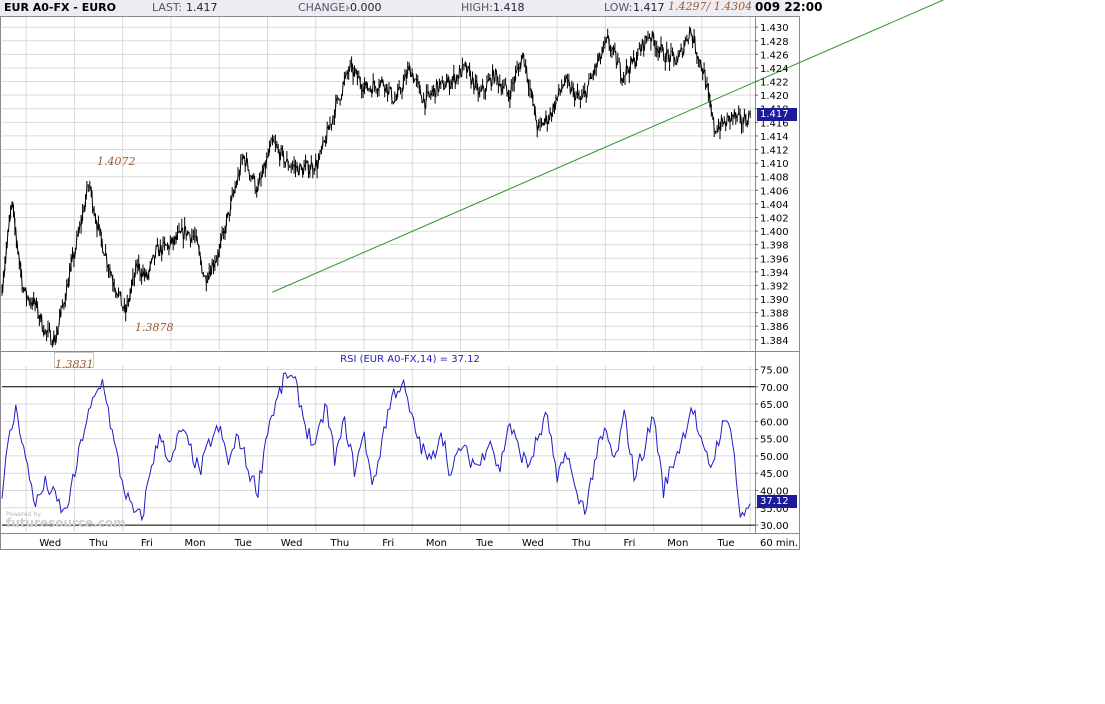 The image size is (1105, 704). Describe the element at coordinates (774, 42) in the screenshot. I see `price-tick-label: 1.428` at that location.